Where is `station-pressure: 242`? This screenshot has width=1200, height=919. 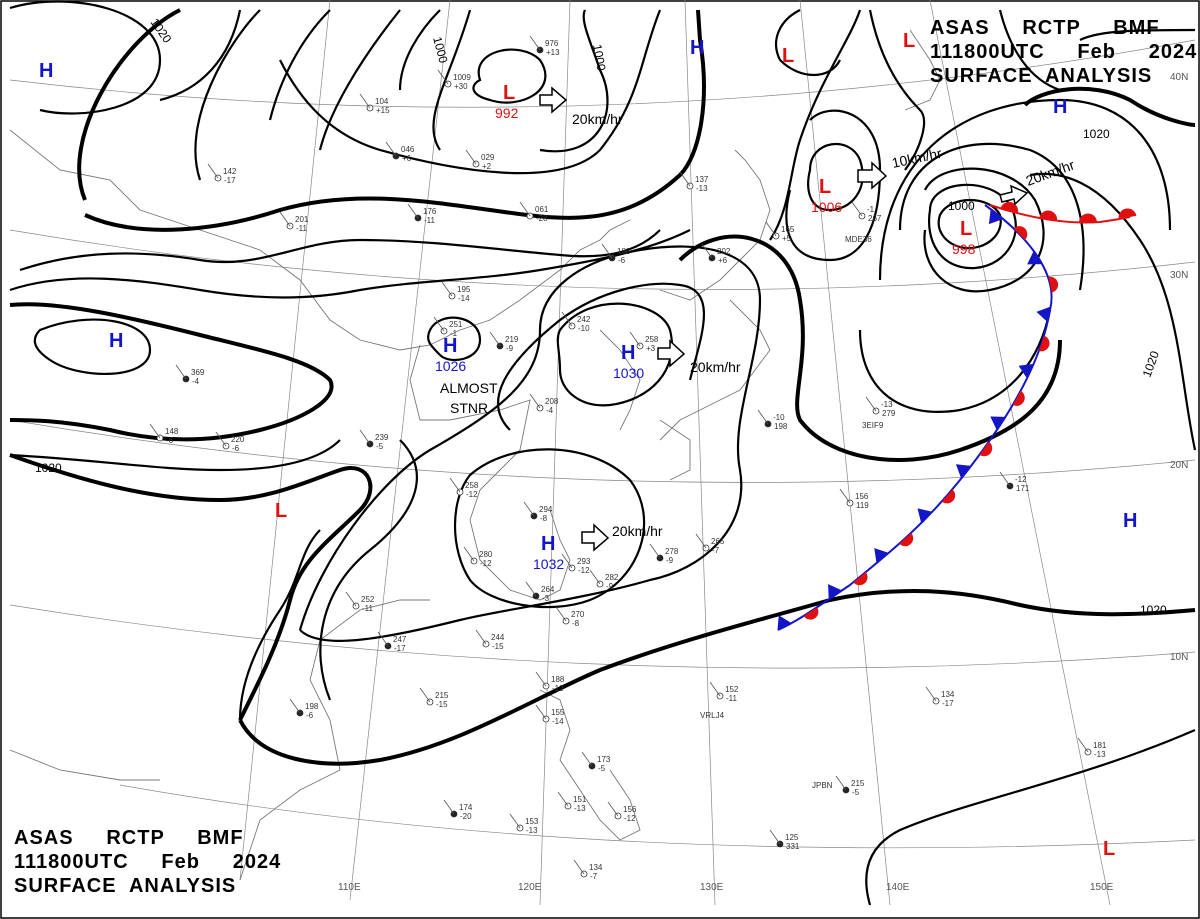 station-pressure: 242 is located at coordinates (584, 319).